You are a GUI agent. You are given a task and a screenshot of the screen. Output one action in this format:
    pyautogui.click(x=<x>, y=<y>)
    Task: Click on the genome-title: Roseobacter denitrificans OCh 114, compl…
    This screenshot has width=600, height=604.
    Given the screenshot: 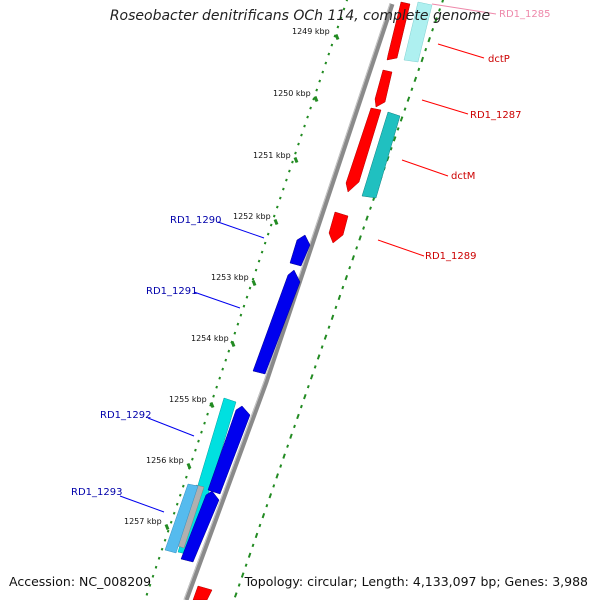 What is the action you would take?
    pyautogui.click(x=300, y=16)
    